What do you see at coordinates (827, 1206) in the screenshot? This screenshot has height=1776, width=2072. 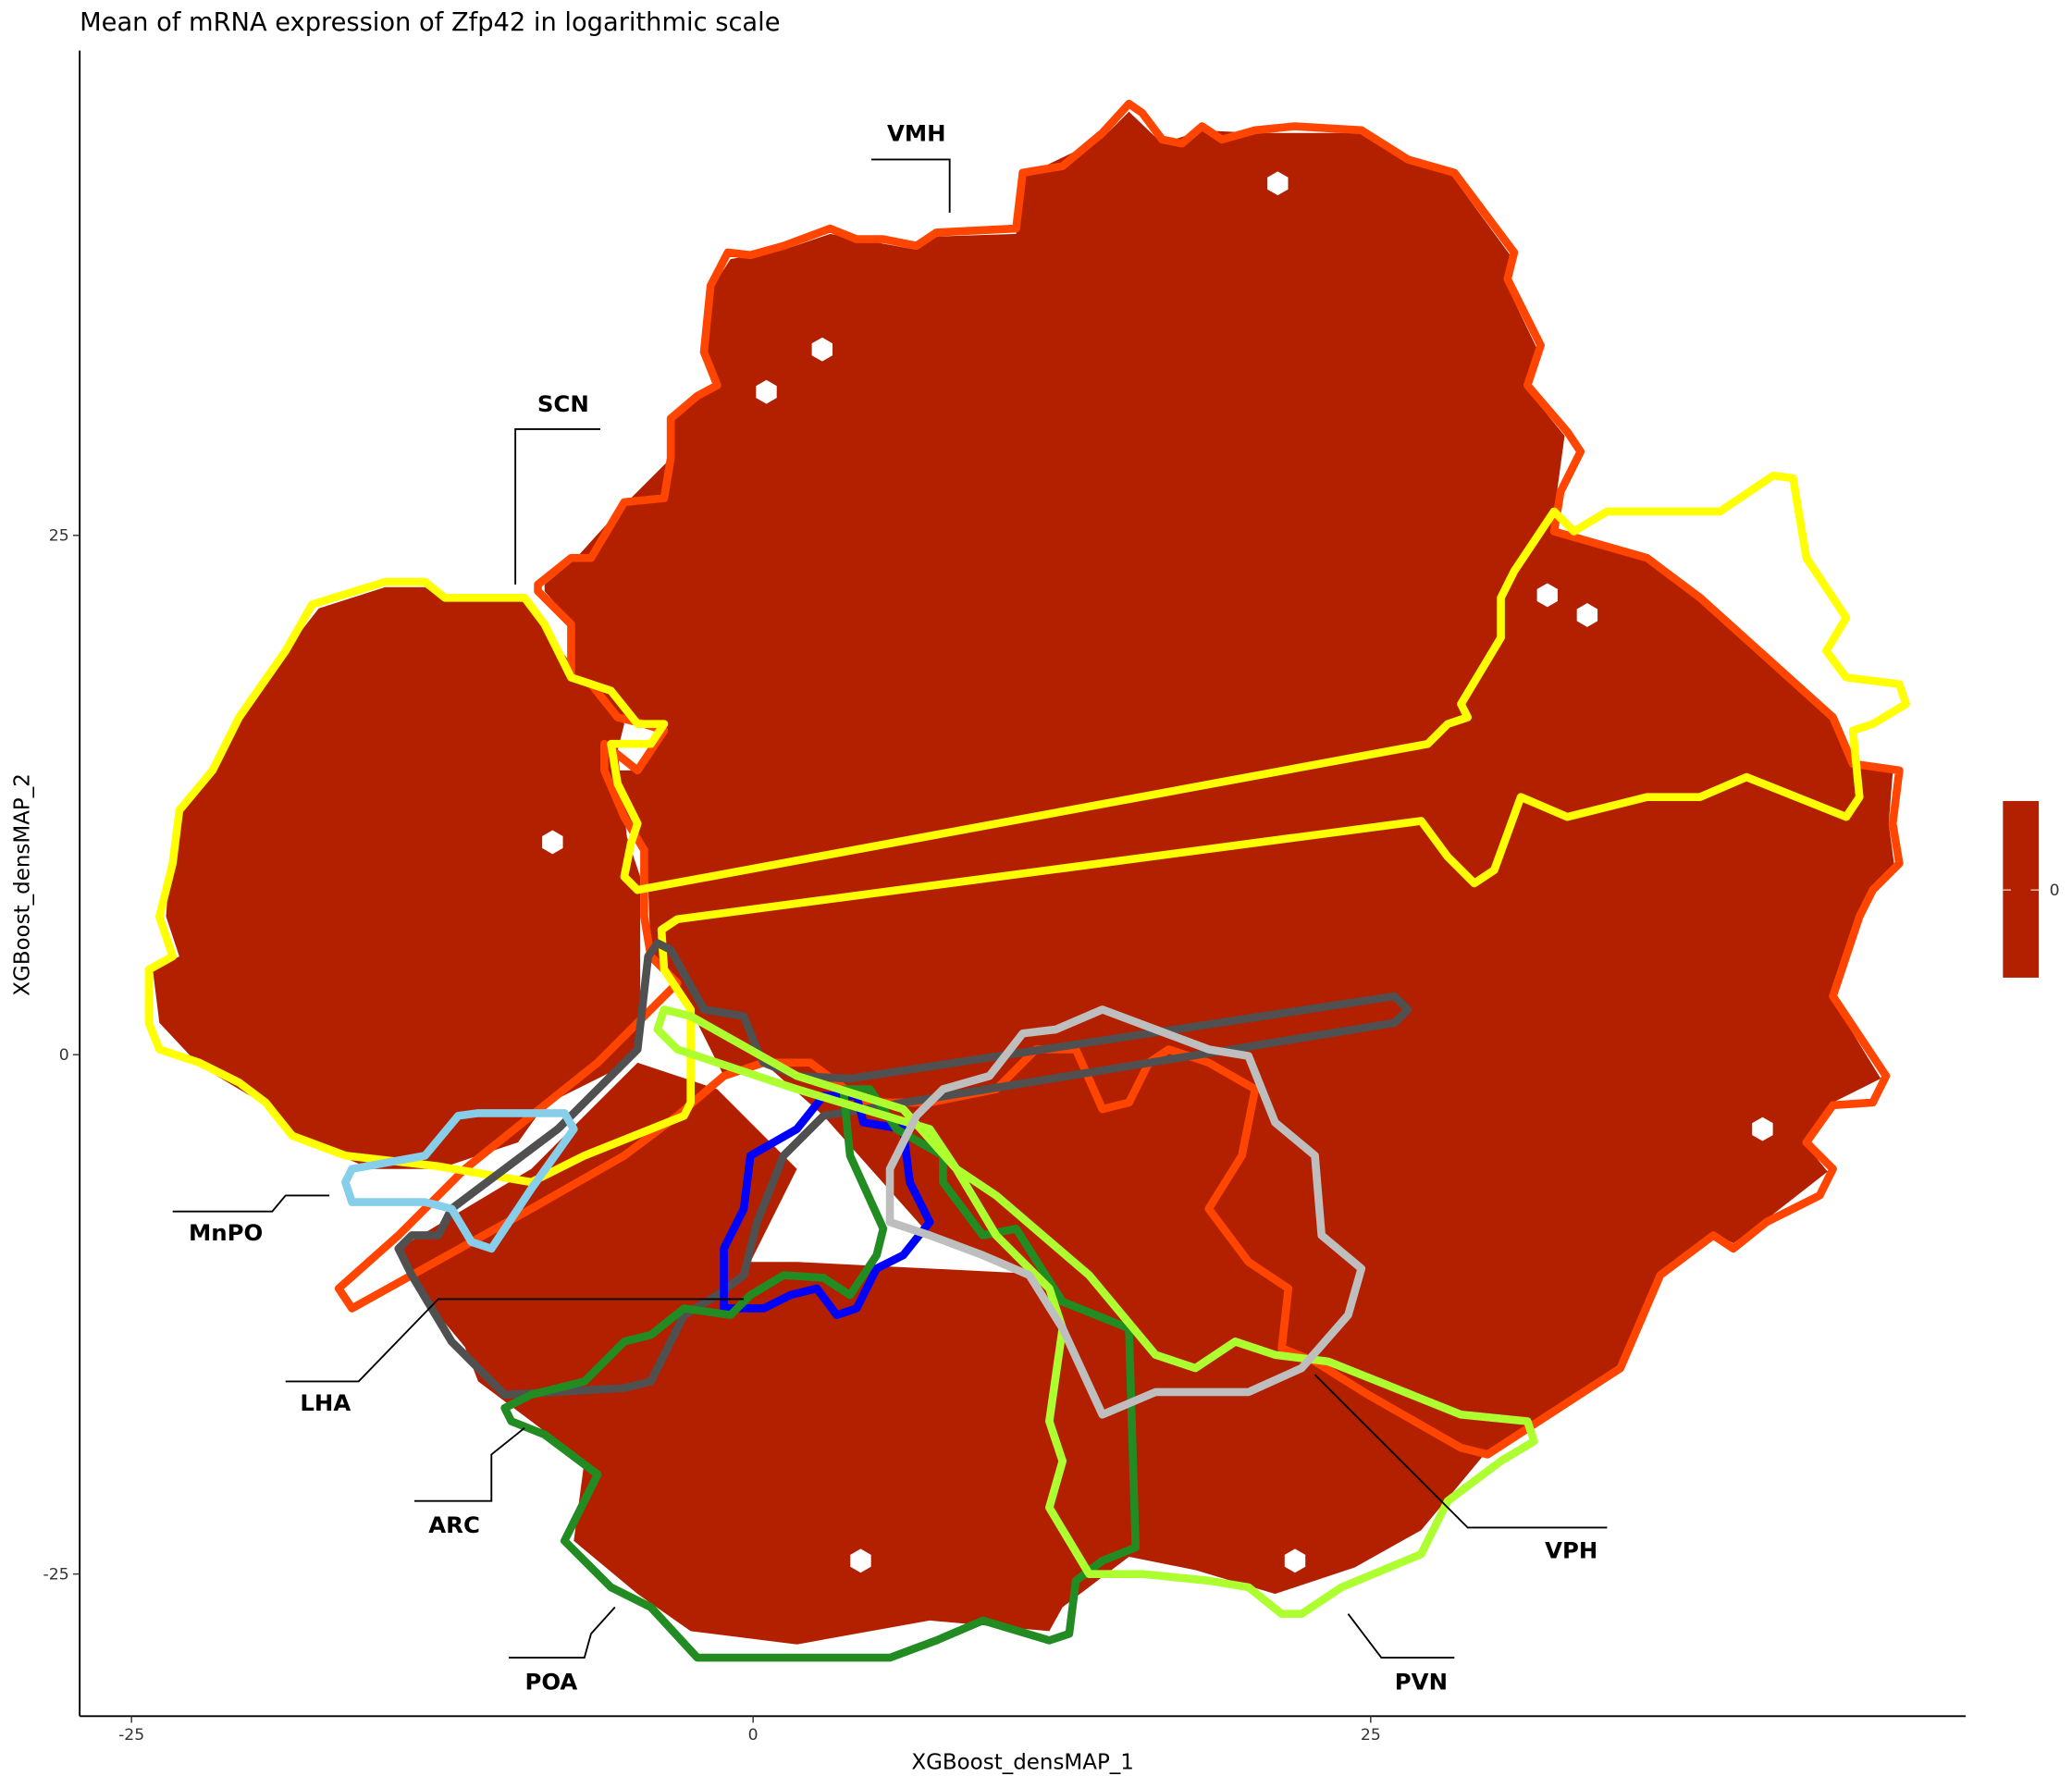 I see `region-outline-blue` at bounding box center [827, 1206].